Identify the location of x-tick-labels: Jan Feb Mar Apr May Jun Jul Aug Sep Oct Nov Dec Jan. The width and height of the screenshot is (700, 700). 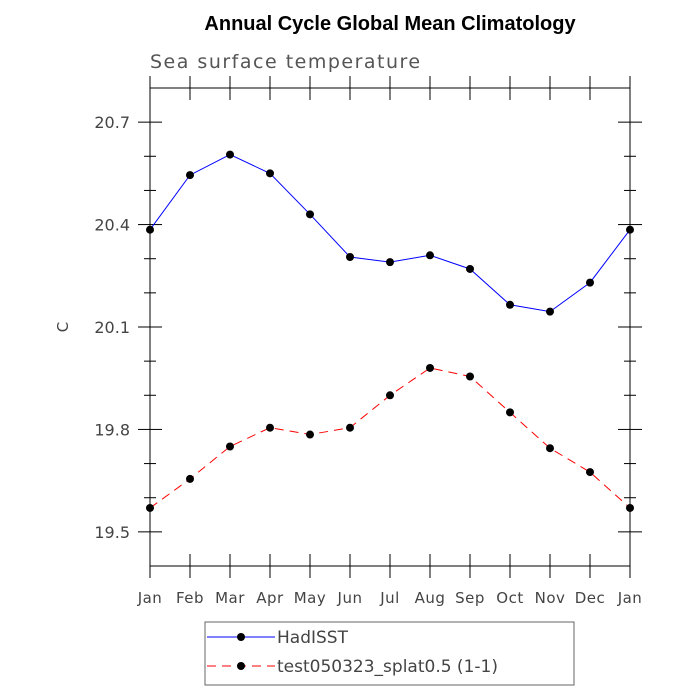
(390, 598).